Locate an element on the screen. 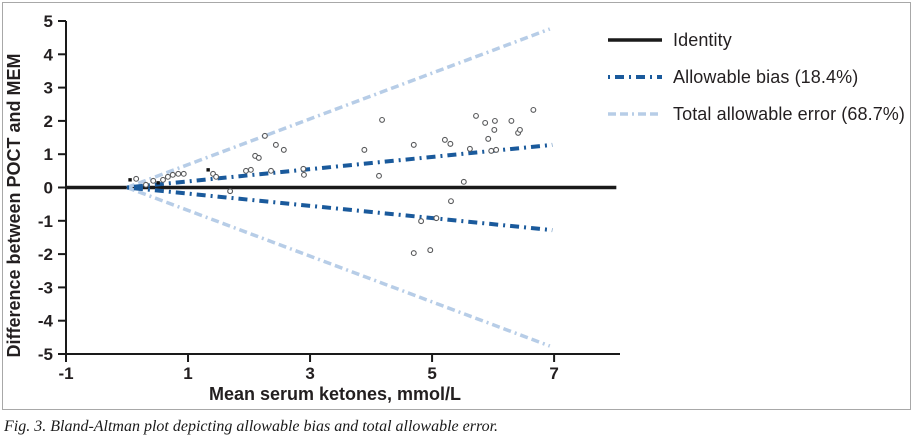  legend-item-identity: Identity is located at coordinates (756, 40).